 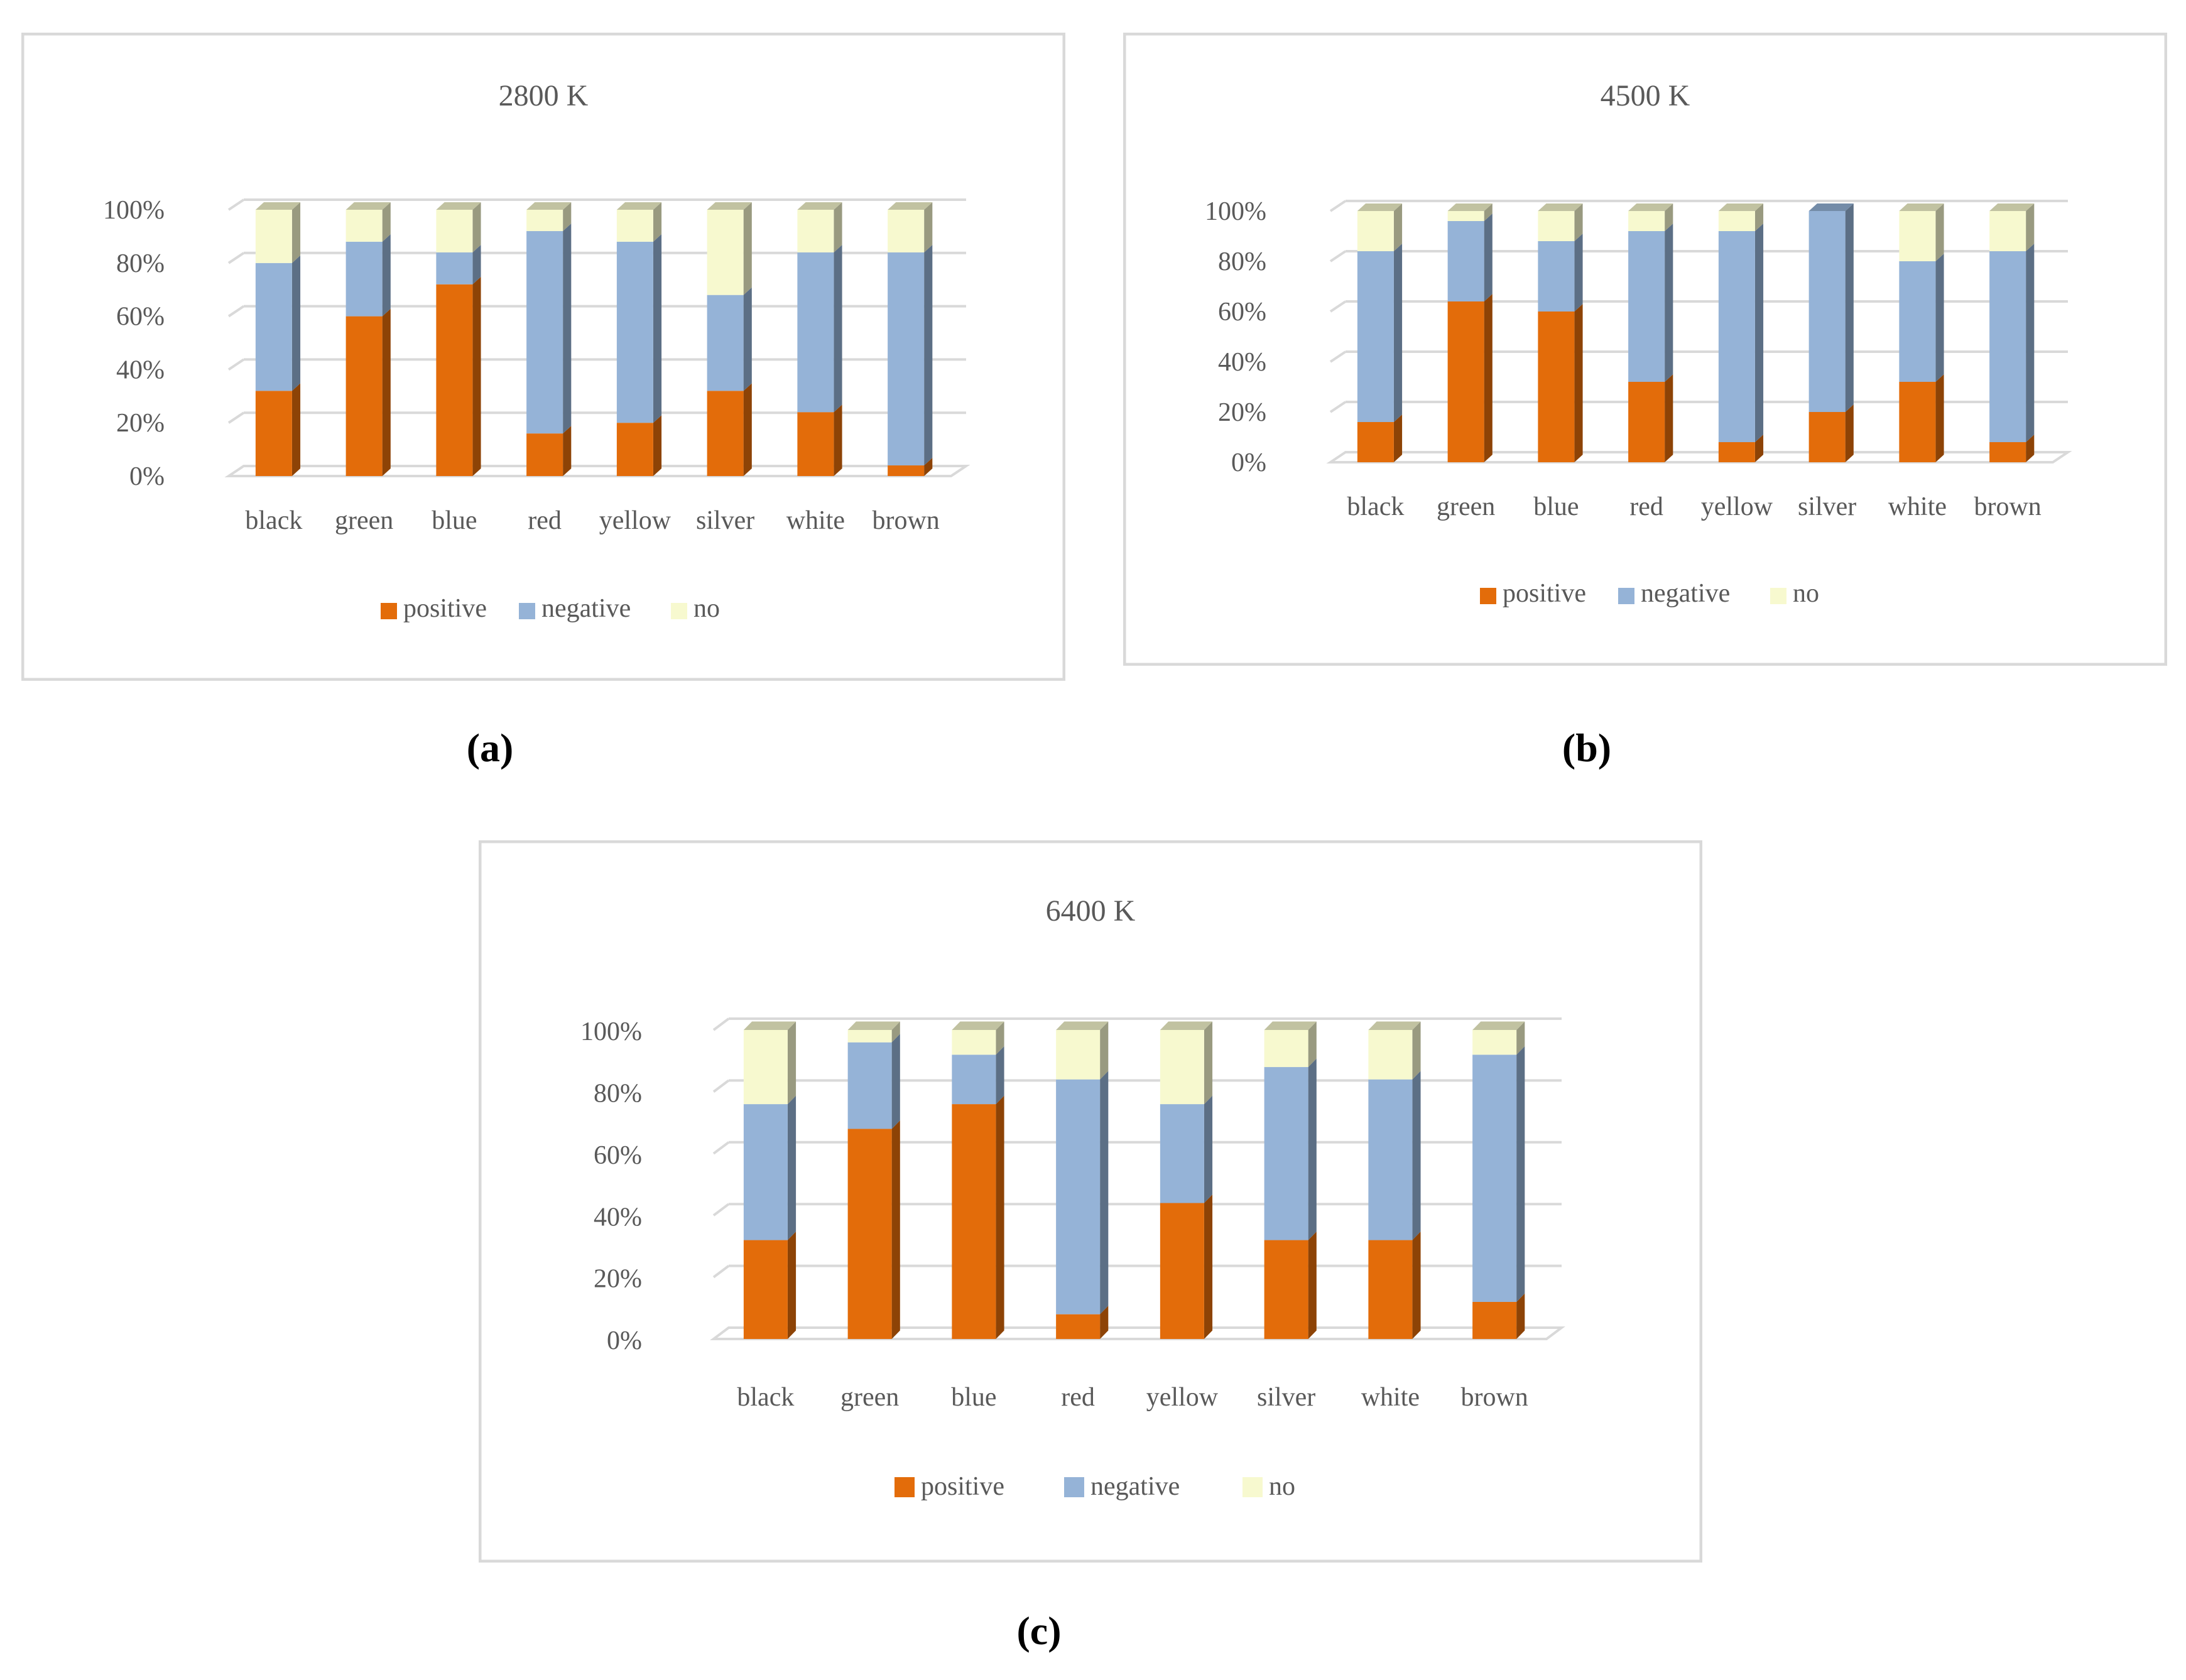 What do you see at coordinates (1390, 1055) in the screenshot?
I see `bar-no-white` at bounding box center [1390, 1055].